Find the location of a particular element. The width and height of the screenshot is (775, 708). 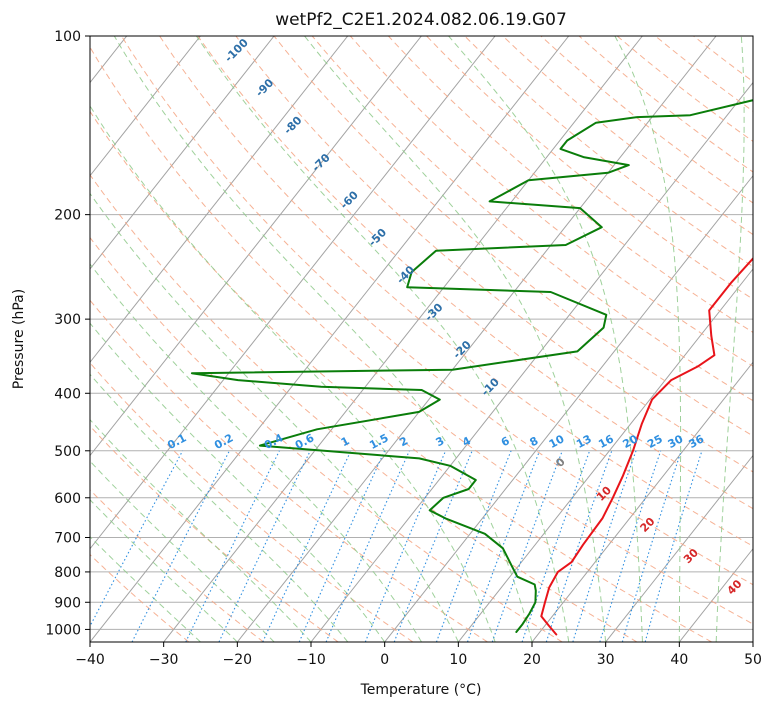

x-tick-label: 0 is located at coordinates (384, 660).